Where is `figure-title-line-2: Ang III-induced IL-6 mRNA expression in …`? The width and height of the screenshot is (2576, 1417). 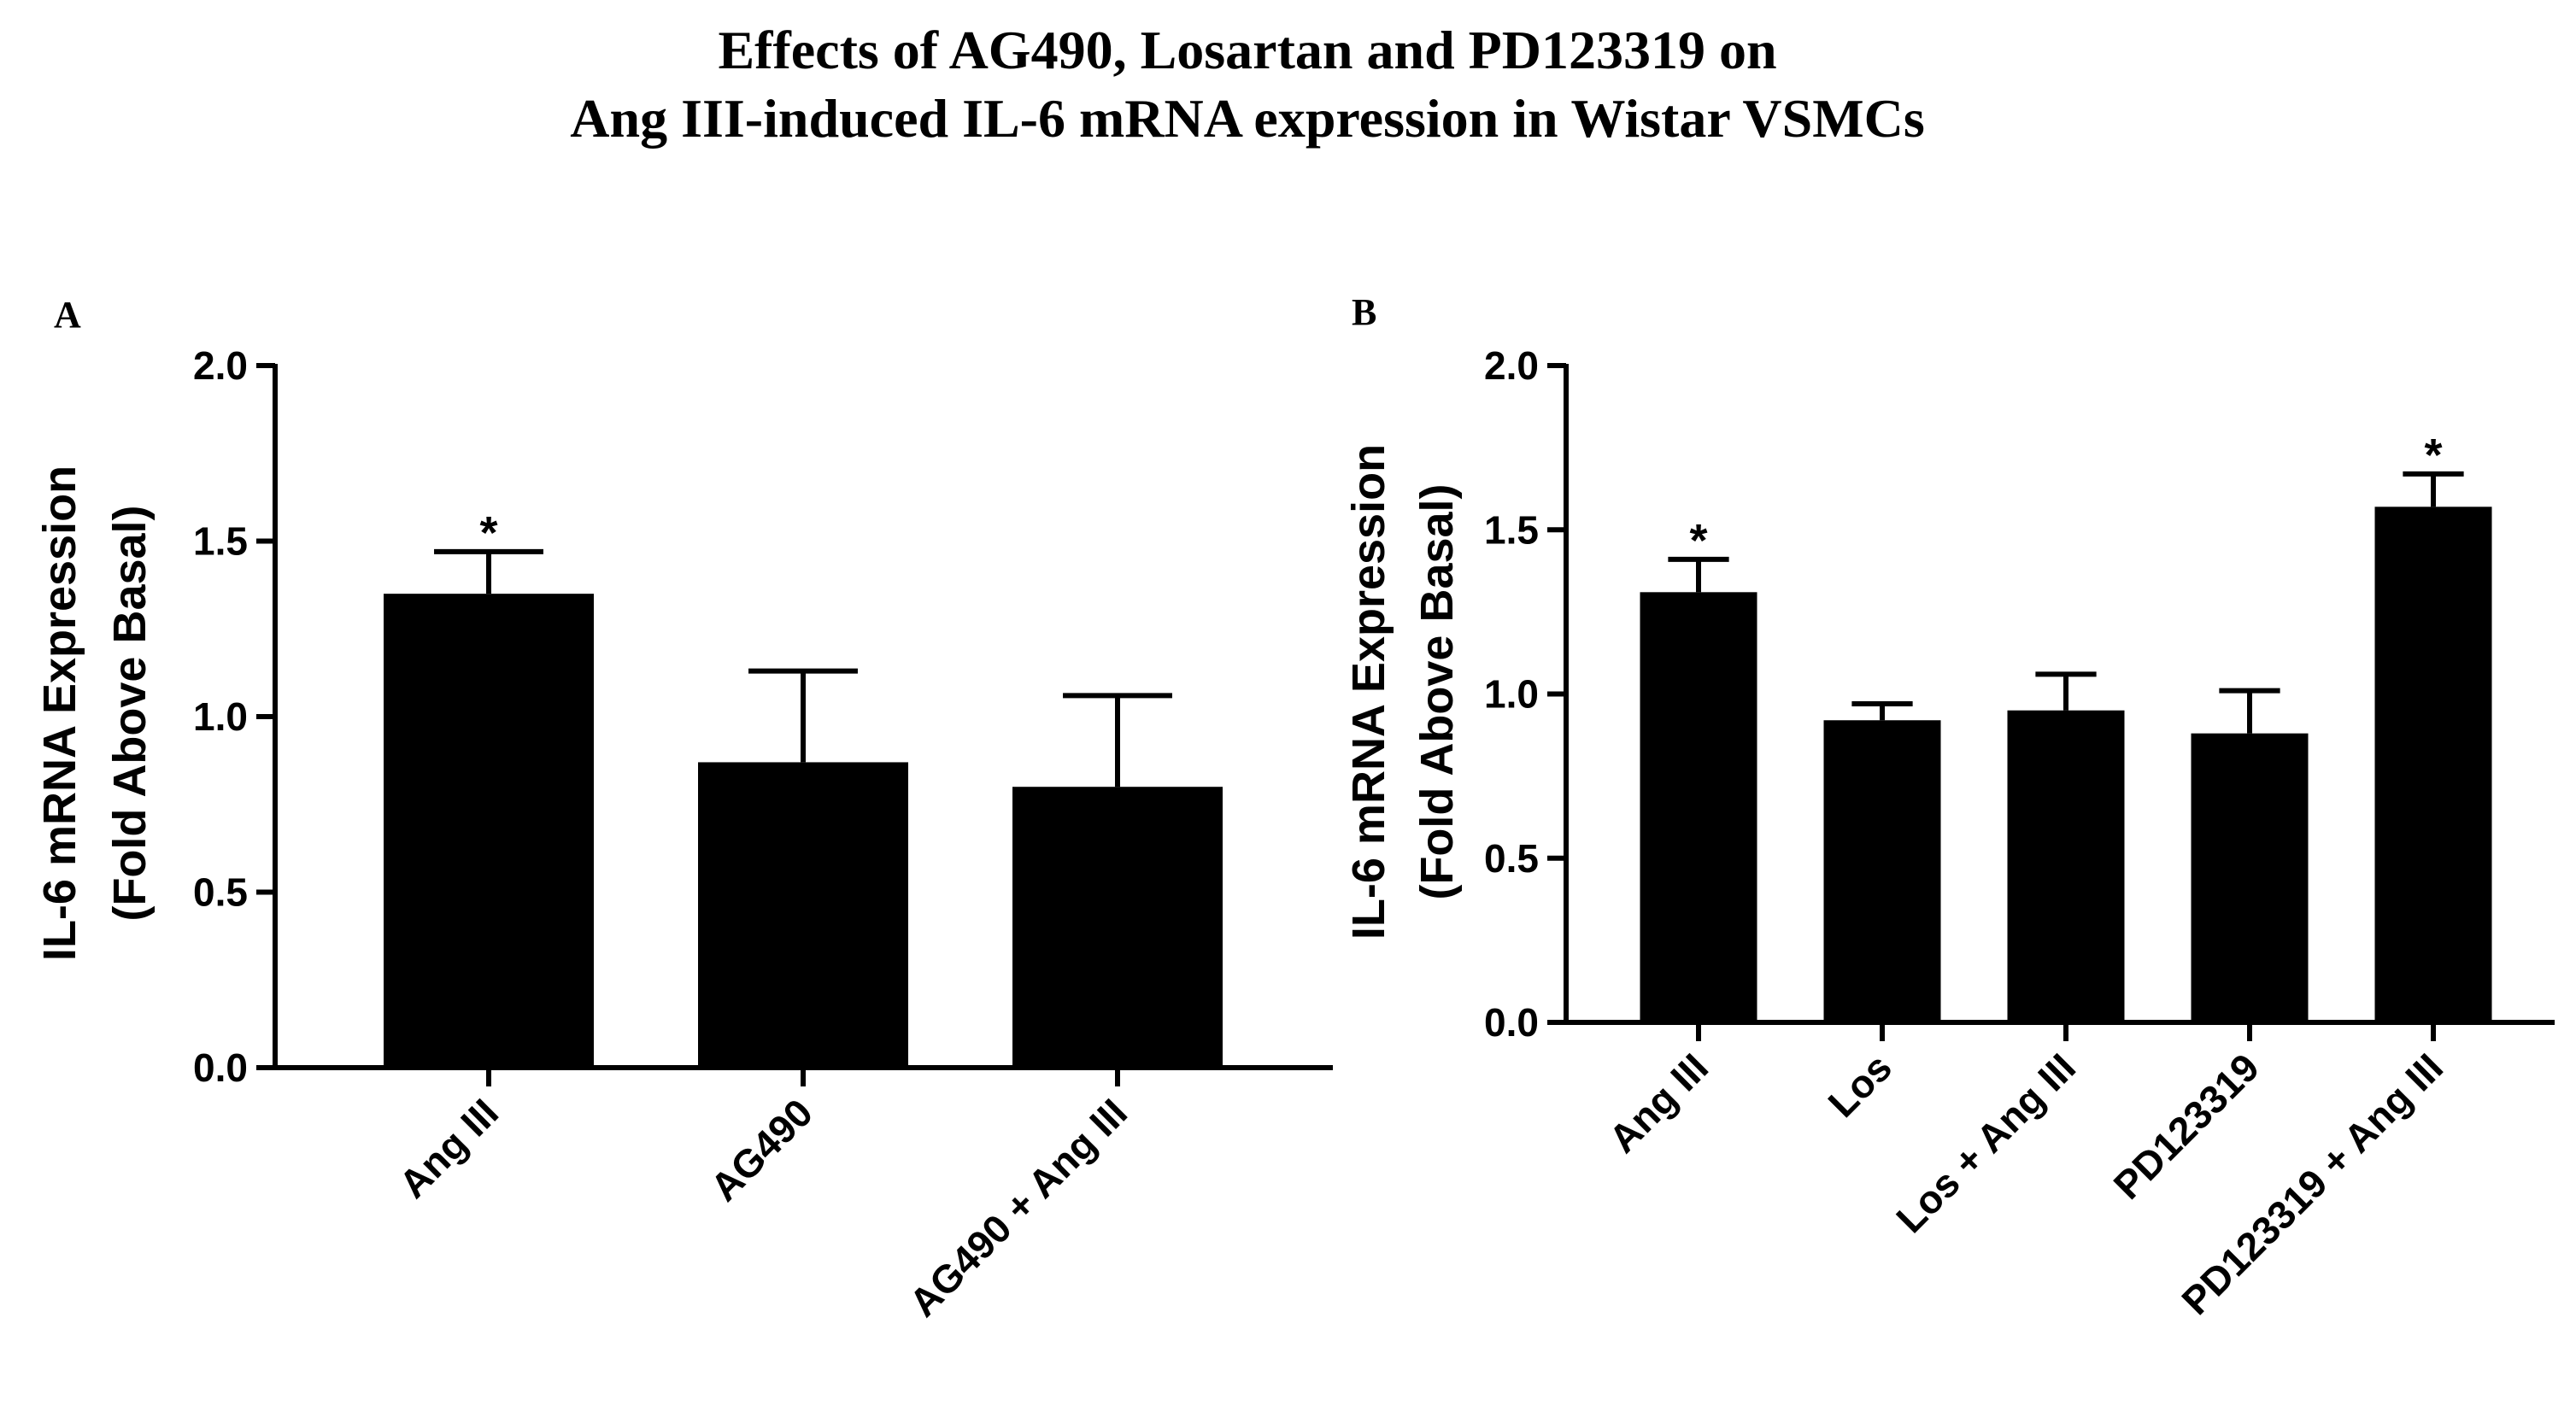
figure-title-line-2: Ang III-induced IL-6 mRNA expression in … is located at coordinates (1247, 118).